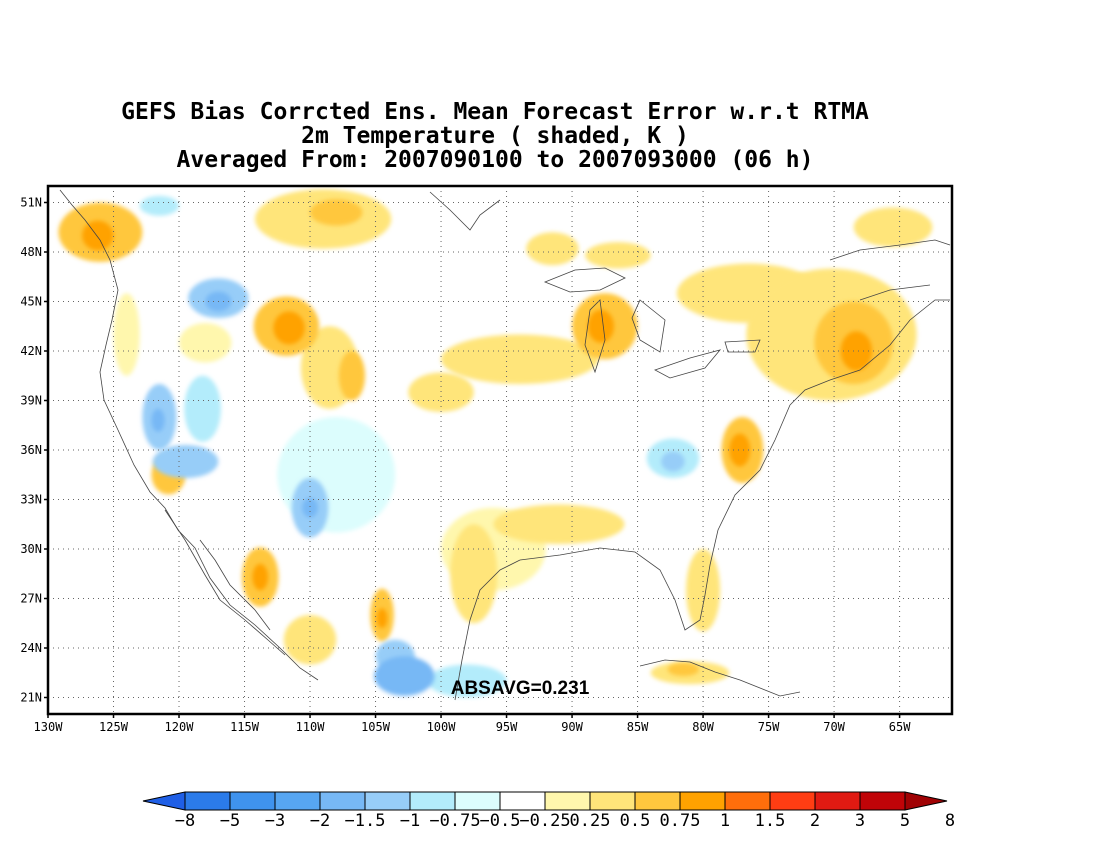  I want to click on lon-tick-label: 65W, so click(900, 727).